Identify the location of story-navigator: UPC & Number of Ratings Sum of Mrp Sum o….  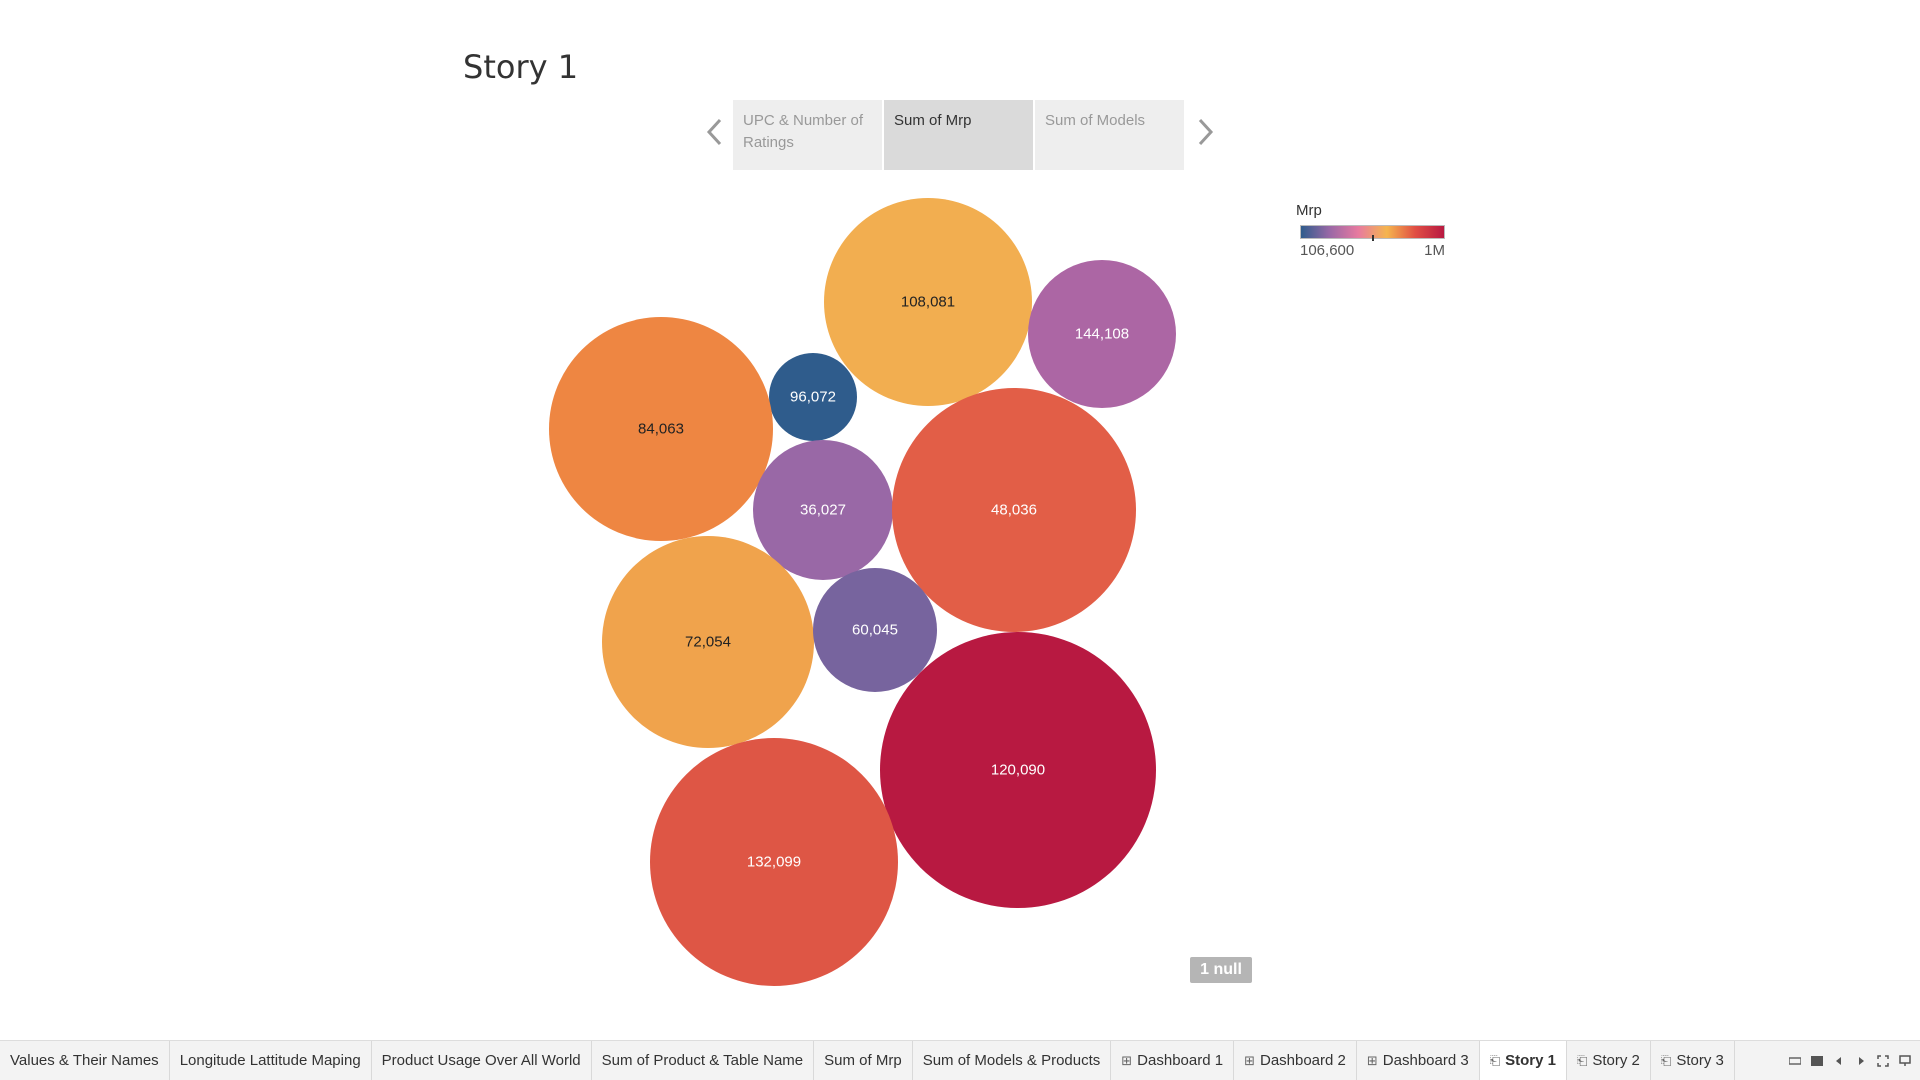
(958, 135).